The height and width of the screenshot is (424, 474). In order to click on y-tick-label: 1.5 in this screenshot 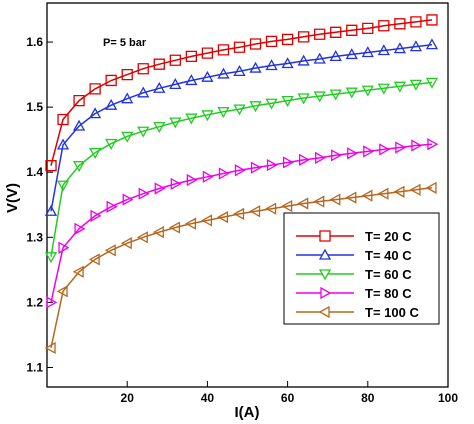, I will do `click(34, 107)`.